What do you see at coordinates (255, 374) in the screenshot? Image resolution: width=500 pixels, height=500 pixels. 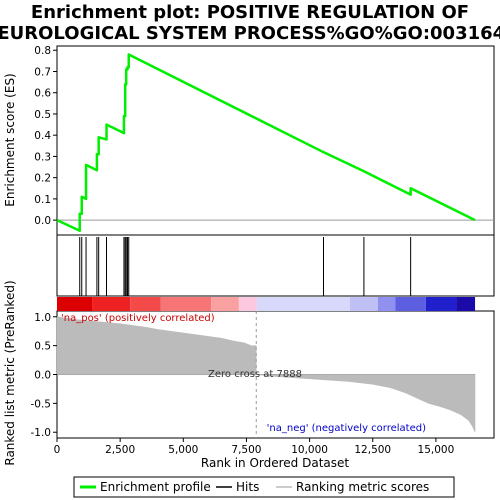 I see `zero-cross-annotation: Zero cross at 7888` at bounding box center [255, 374].